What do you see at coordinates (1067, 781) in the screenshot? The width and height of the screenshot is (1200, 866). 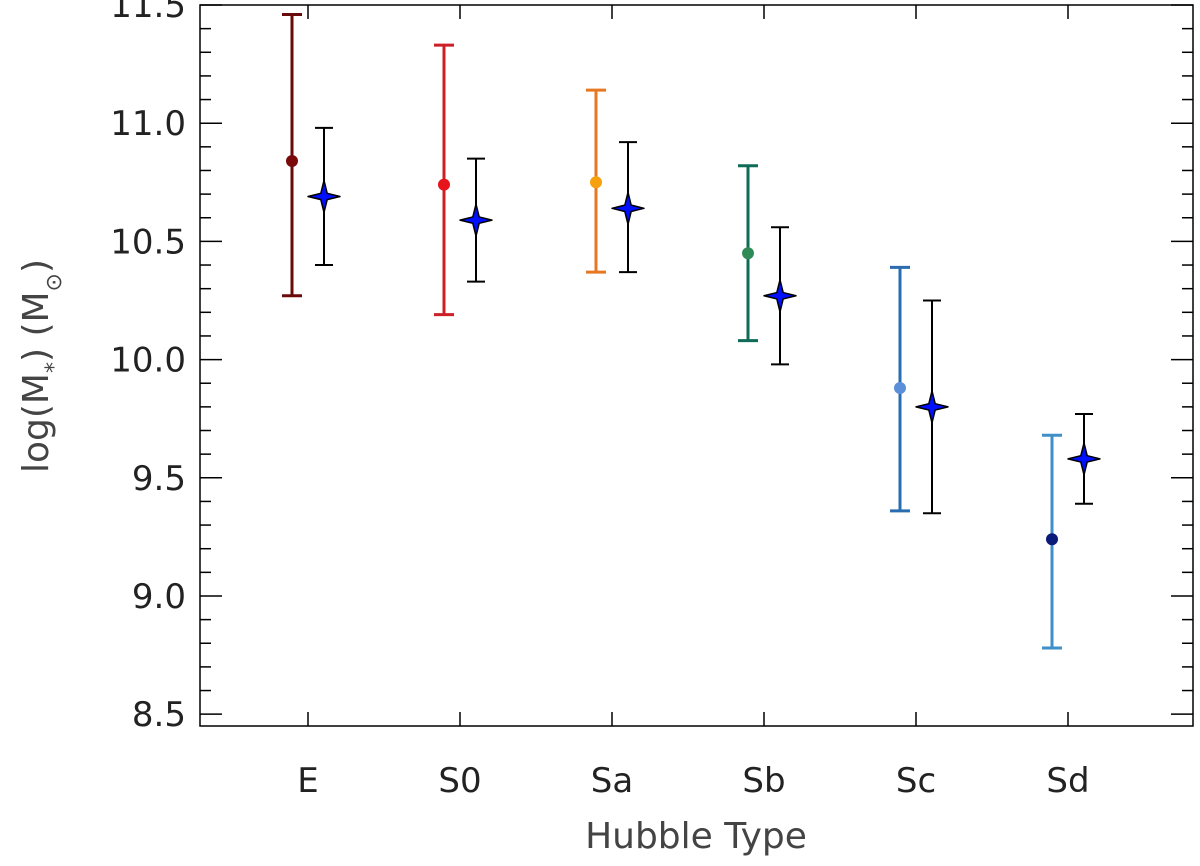 I see `x-tick-label: Sd` at bounding box center [1067, 781].